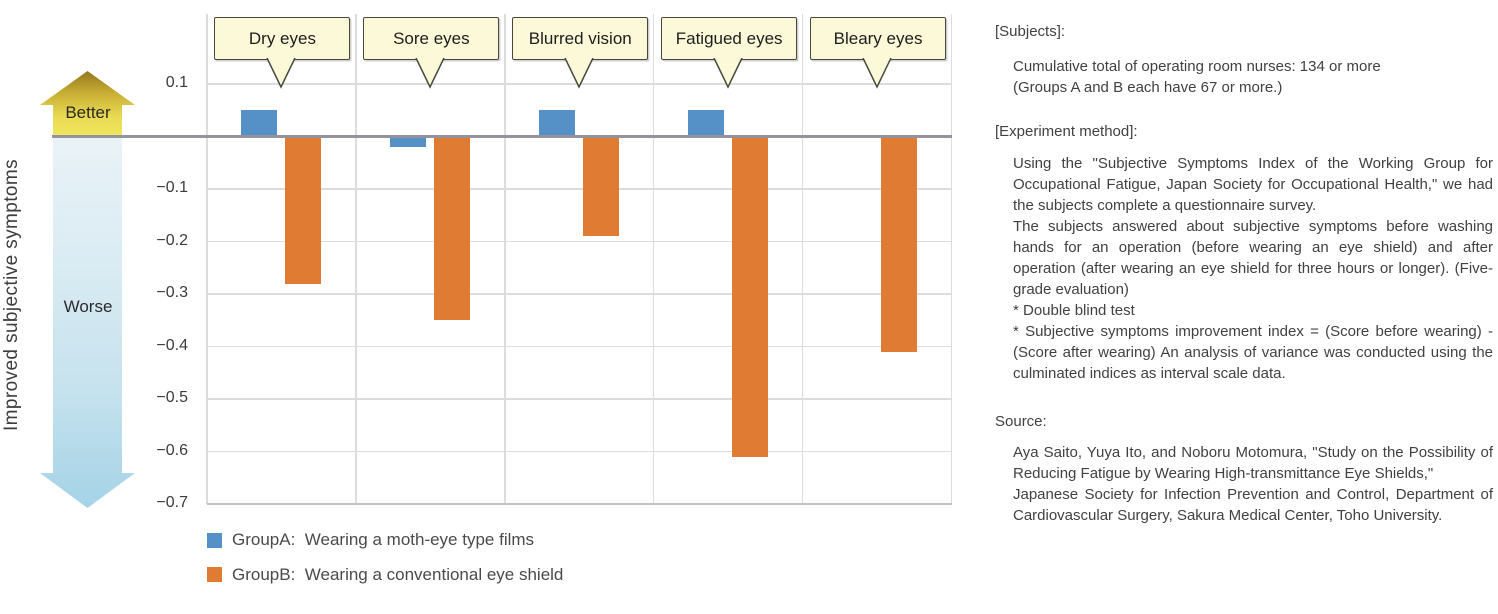 The height and width of the screenshot is (614, 1498). Describe the element at coordinates (172, 292) in the screenshot. I see `y-tick-label: −0.3` at that location.